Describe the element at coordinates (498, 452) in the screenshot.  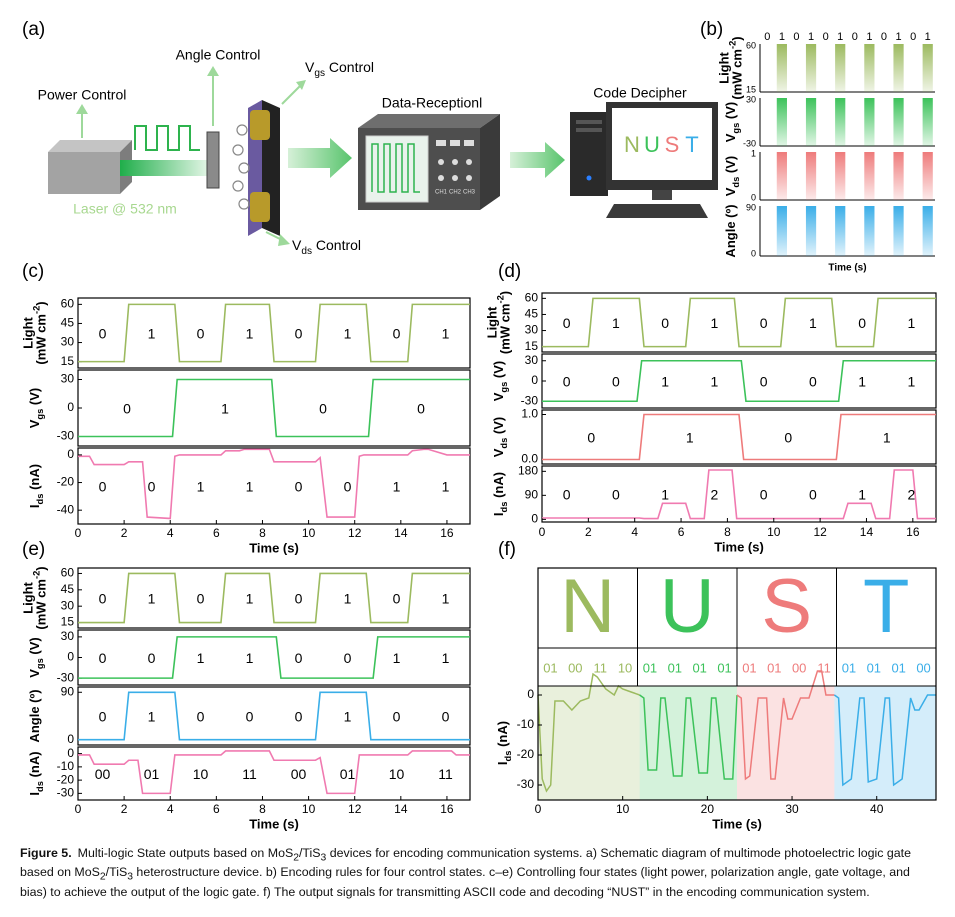
I see `text-part: V` at that location.